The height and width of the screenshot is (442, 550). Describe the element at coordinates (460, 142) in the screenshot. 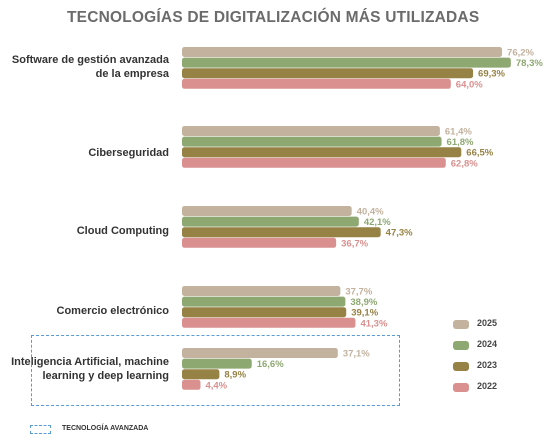

I see `data-label-ciberseguridad-2024: 61,8%` at that location.